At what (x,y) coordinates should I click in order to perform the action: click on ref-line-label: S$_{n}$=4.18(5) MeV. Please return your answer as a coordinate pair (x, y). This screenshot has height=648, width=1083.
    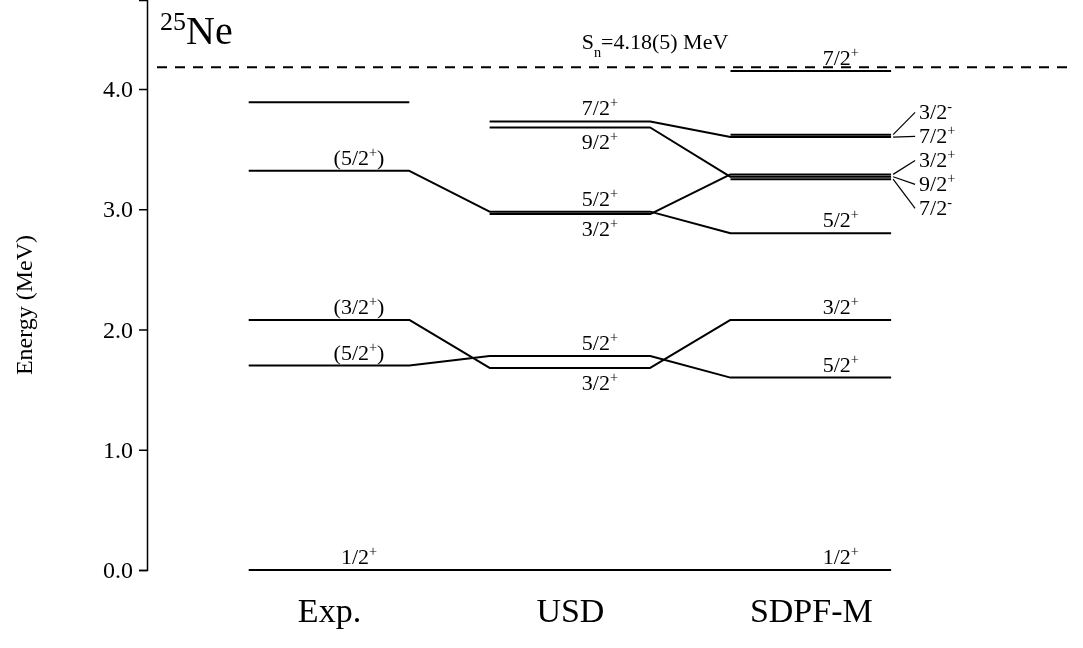
    Looking at the image, I should click on (655, 45).